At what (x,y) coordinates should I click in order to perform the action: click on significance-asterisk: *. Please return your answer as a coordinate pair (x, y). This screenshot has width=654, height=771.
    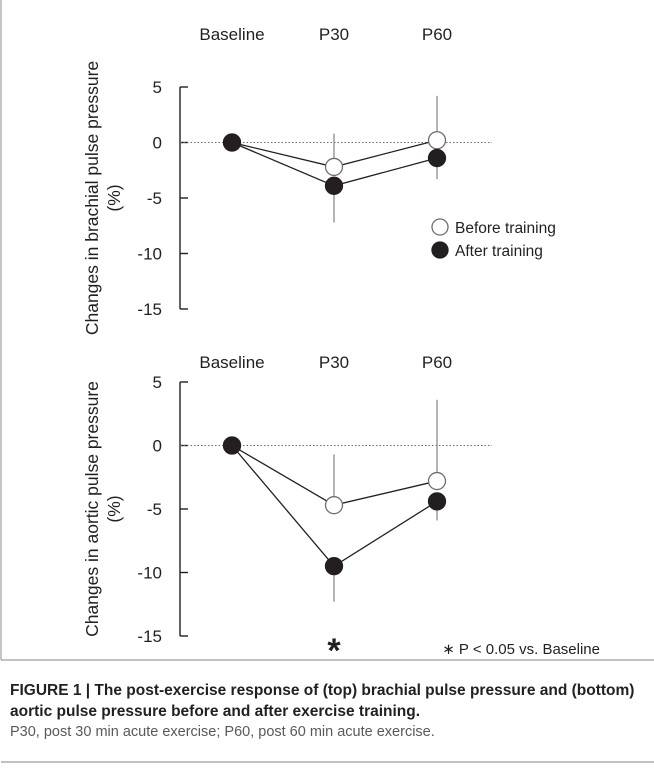
    Looking at the image, I should click on (334, 651).